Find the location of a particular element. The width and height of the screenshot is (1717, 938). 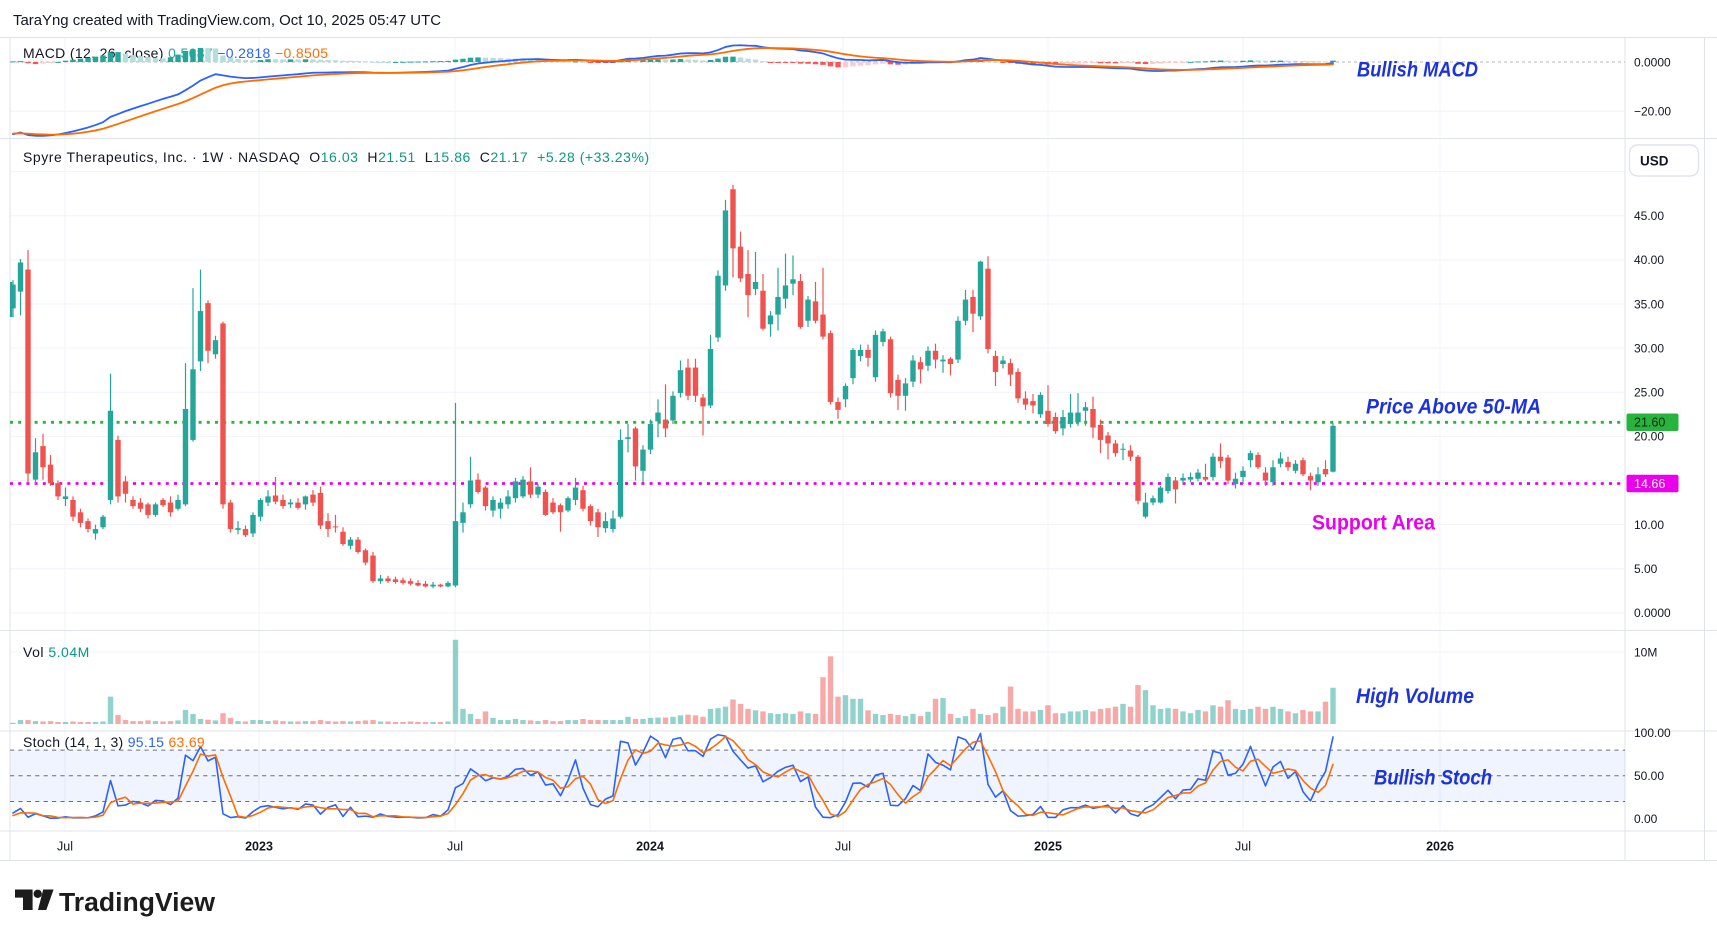

svg-text: −20.00 is located at coordinates (1652, 112).